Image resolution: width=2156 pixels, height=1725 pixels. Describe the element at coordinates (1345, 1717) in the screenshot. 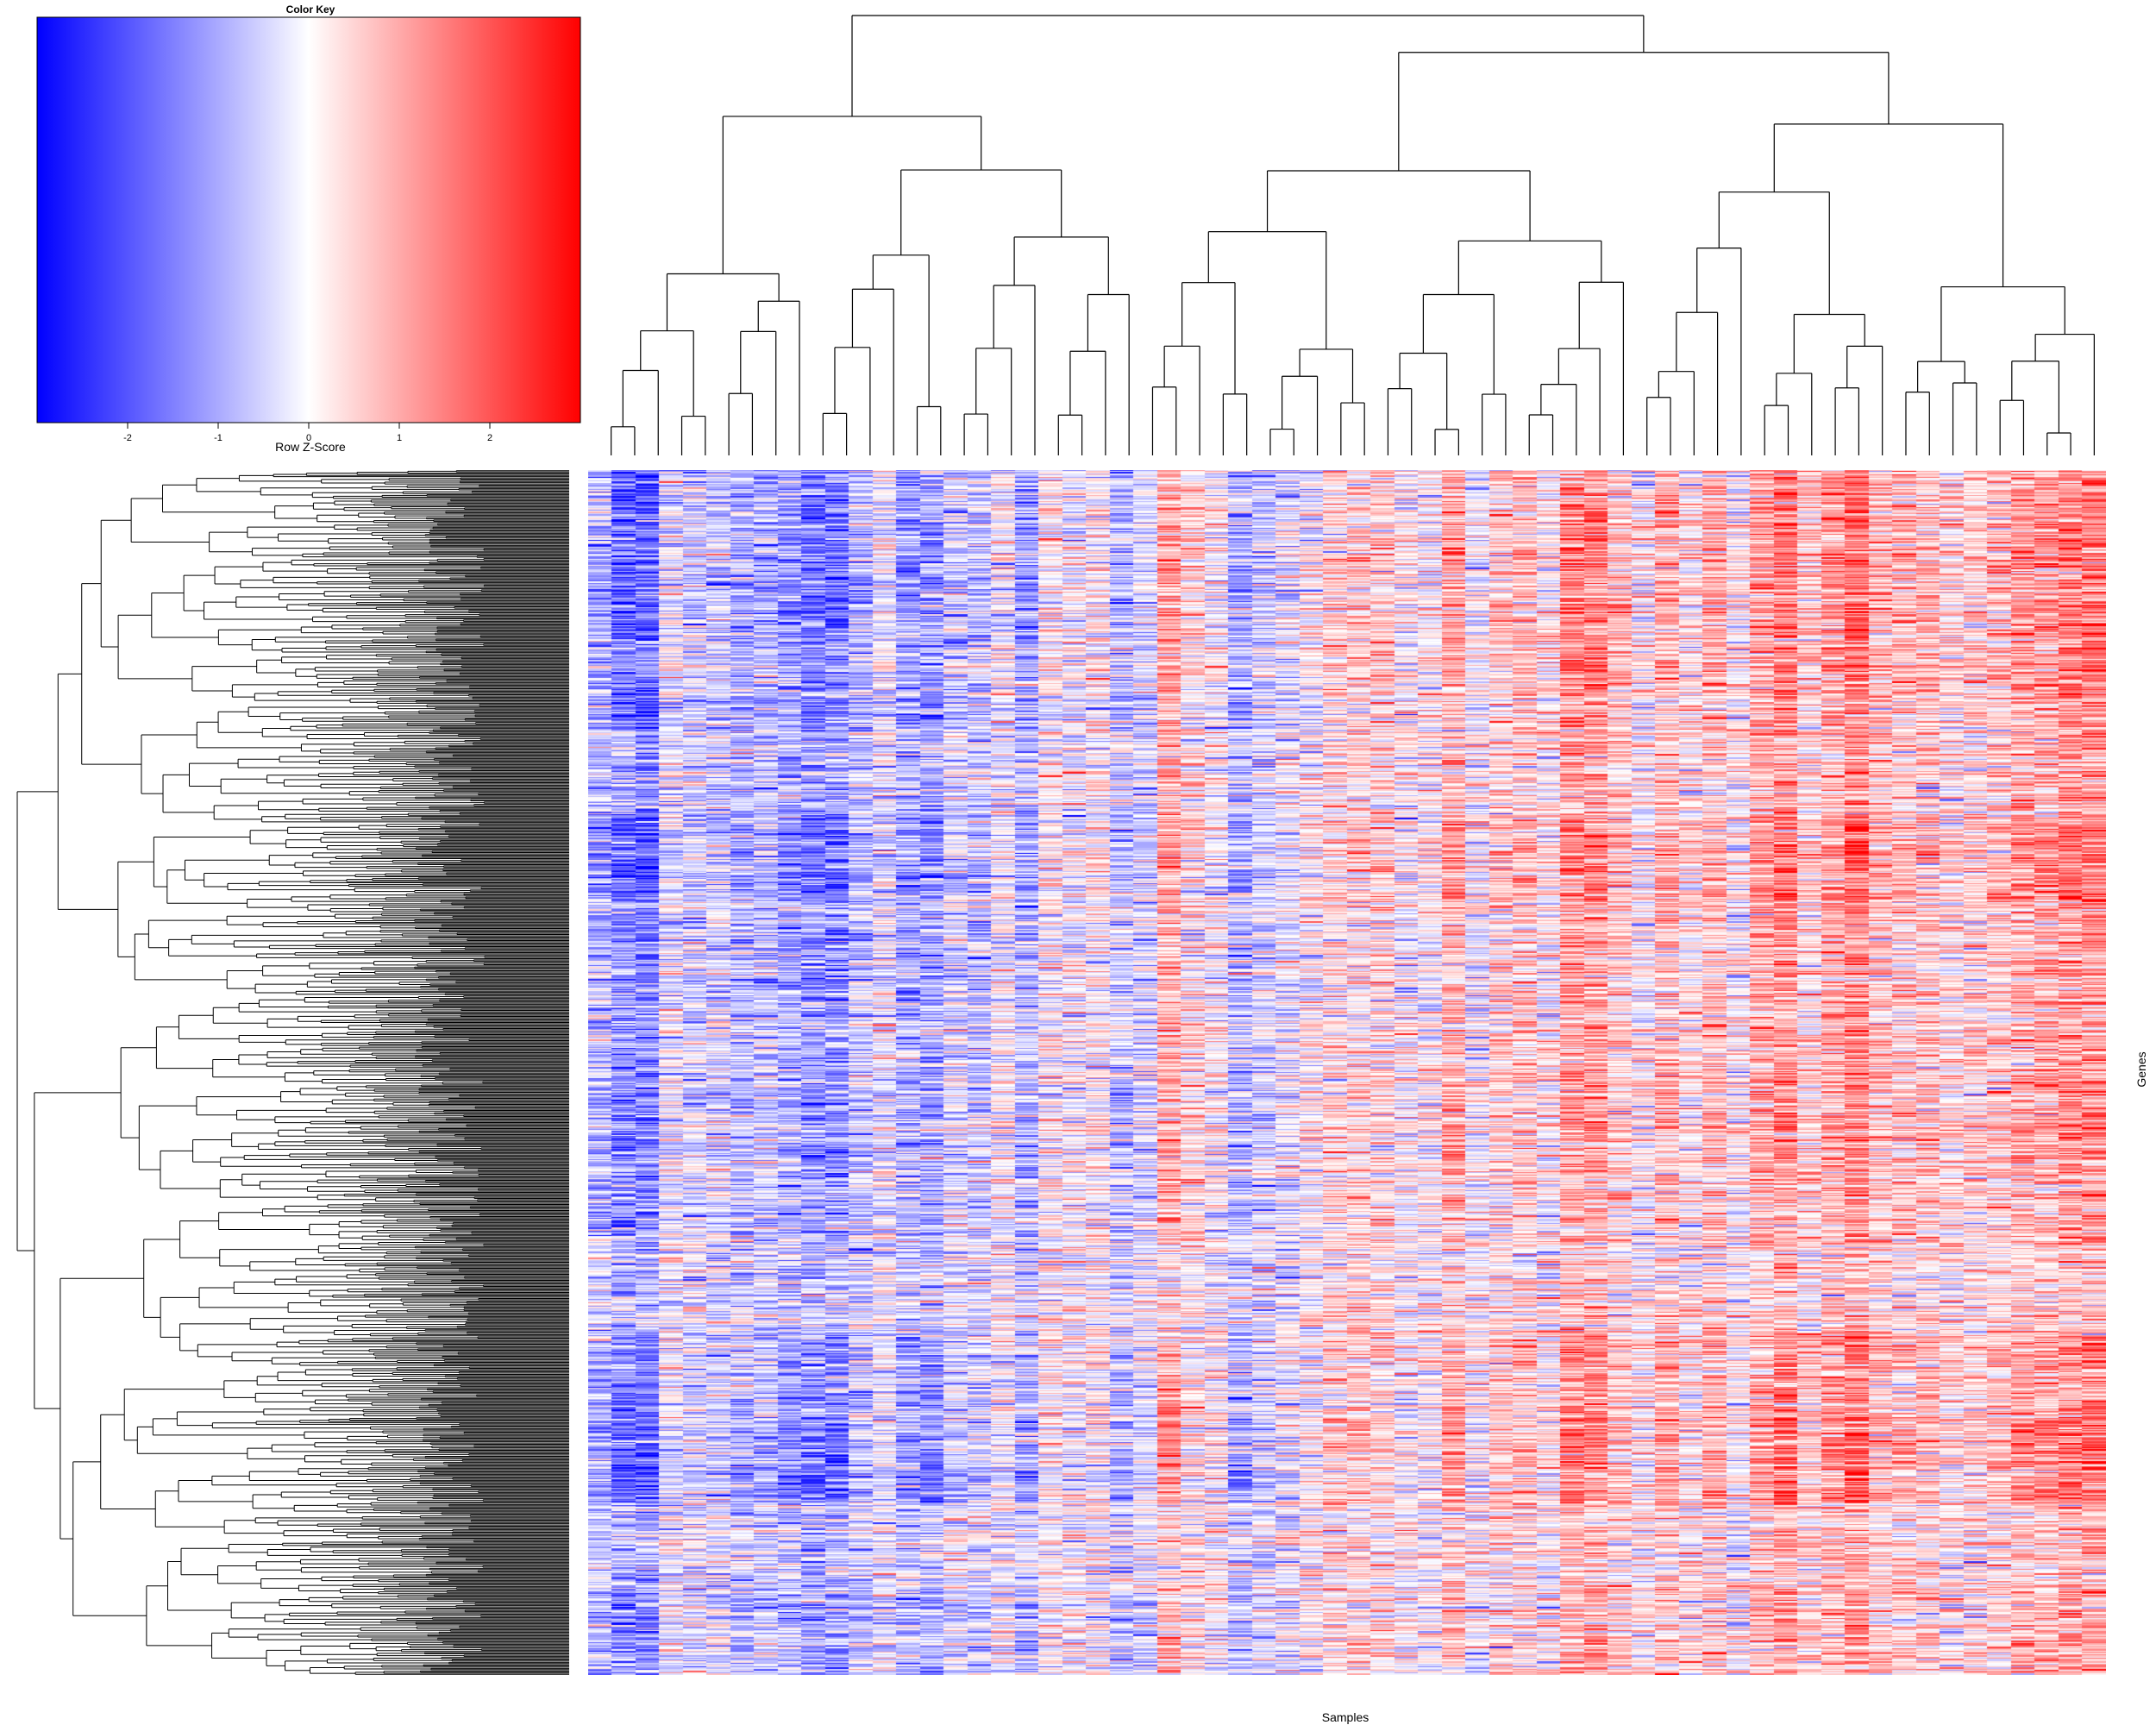

I see `x-axis-label: Samples` at that location.